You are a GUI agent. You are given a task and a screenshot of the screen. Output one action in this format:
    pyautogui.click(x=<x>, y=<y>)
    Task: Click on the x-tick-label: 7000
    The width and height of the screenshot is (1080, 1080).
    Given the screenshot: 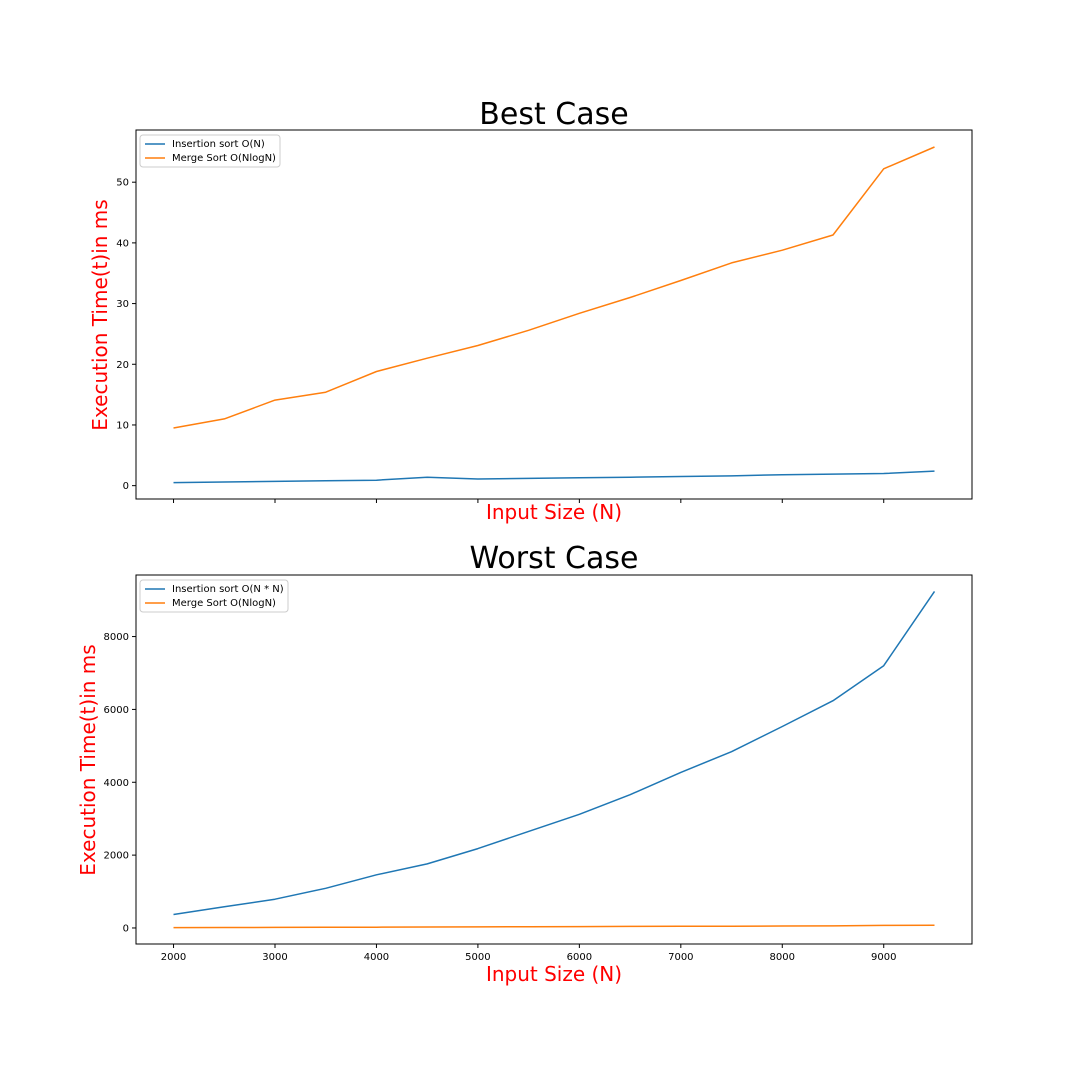 What is the action you would take?
    pyautogui.click(x=680, y=957)
    